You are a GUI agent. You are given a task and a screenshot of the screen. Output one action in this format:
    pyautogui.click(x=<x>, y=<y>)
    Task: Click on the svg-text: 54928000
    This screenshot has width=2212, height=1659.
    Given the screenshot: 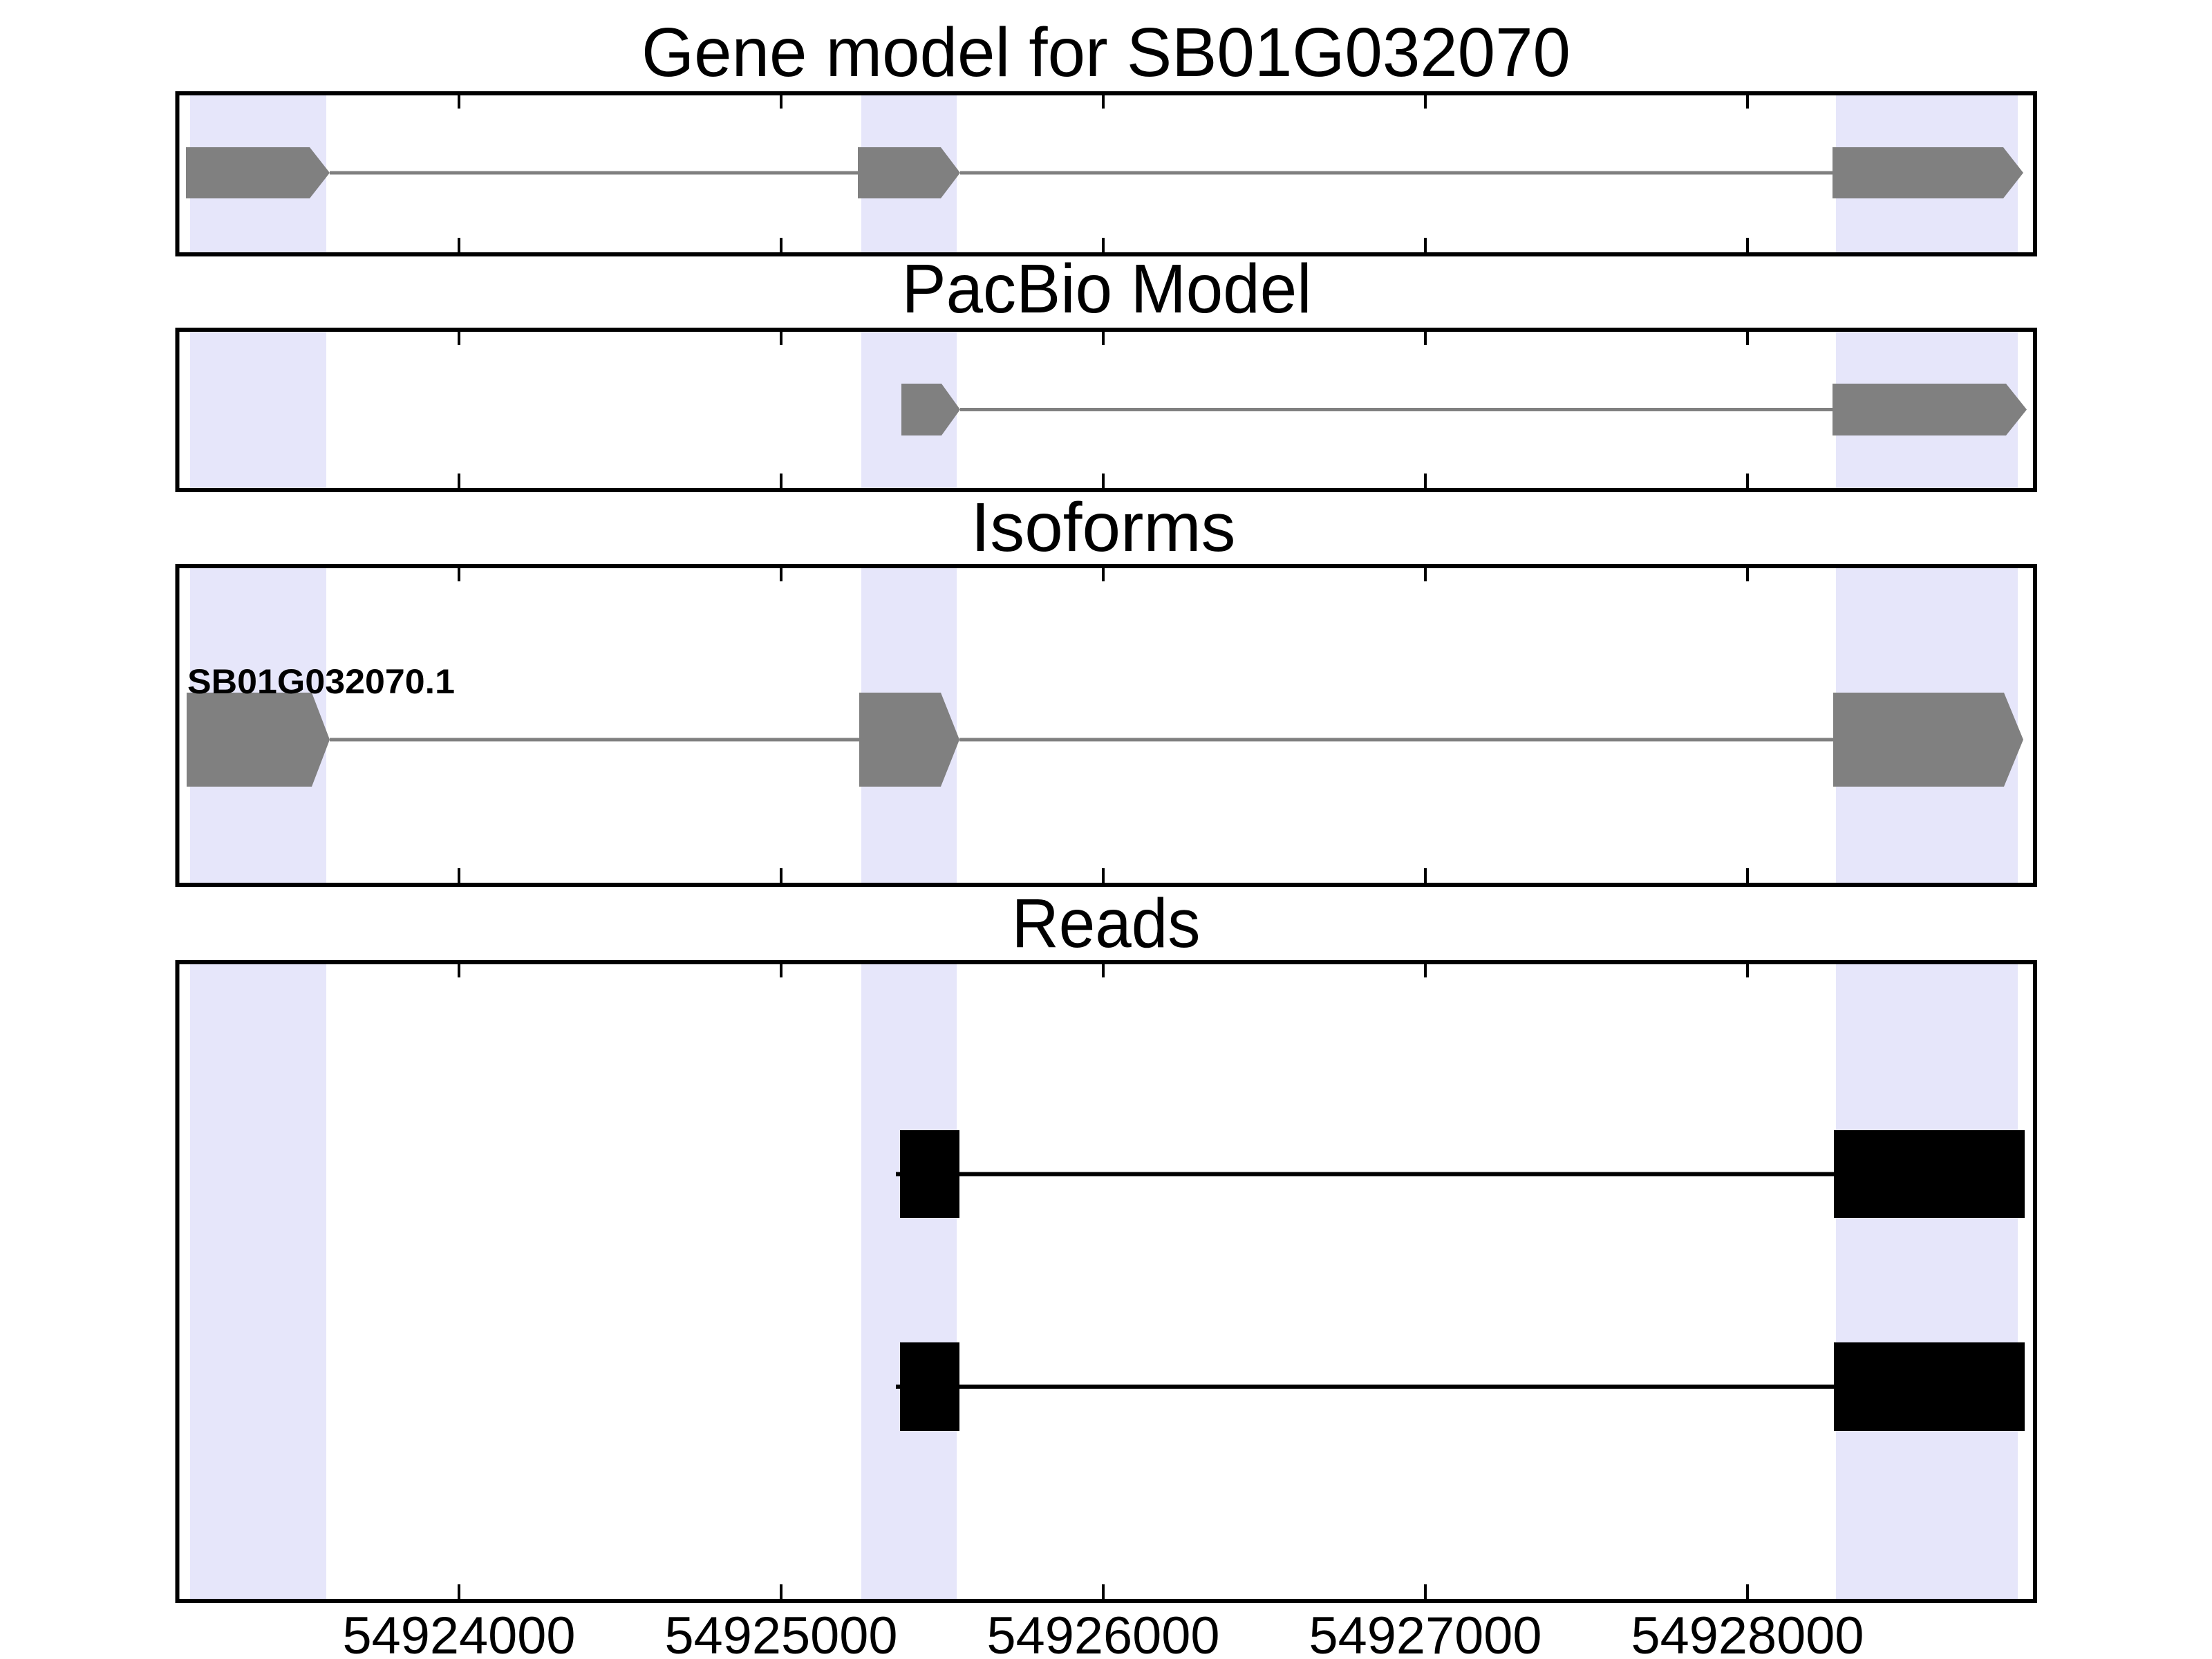 What is the action you would take?
    pyautogui.click(x=1747, y=1633)
    